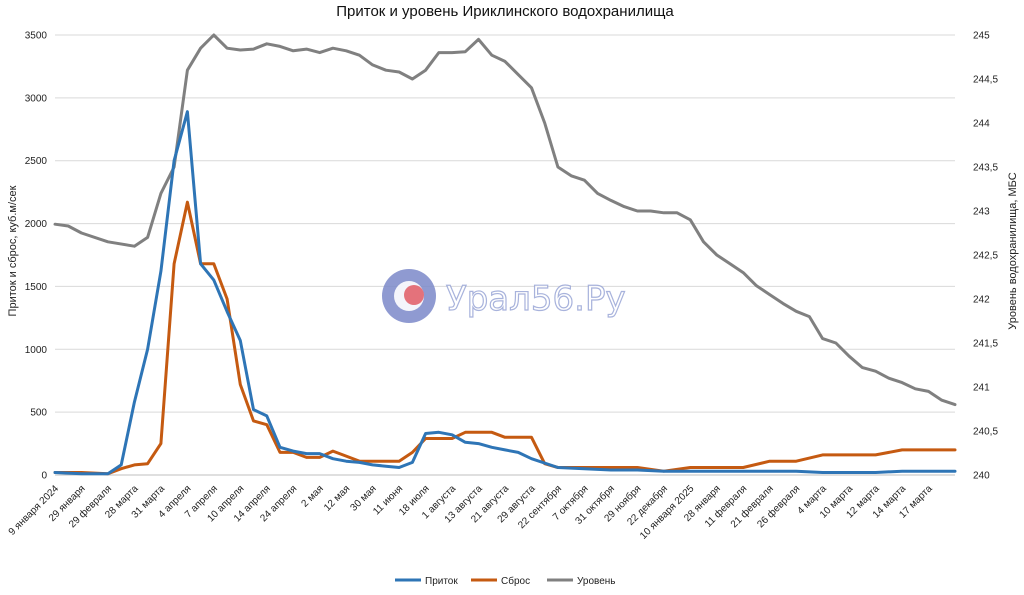 Image resolution: width=1024 pixels, height=595 pixels. Describe the element at coordinates (36, 36) in the screenshot. I see `y-tick-label: 3500` at that location.